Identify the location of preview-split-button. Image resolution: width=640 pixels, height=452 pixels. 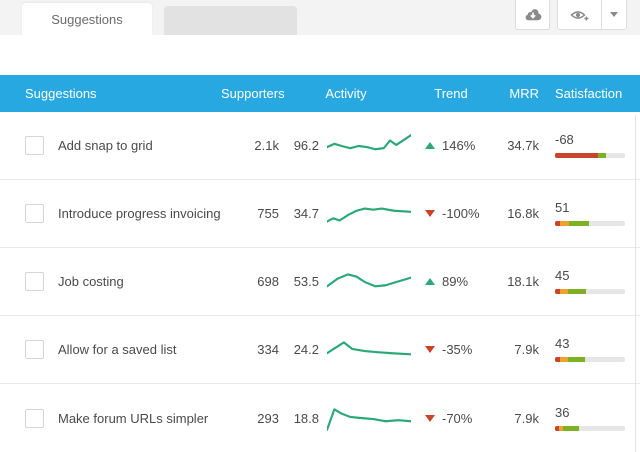
(592, 15).